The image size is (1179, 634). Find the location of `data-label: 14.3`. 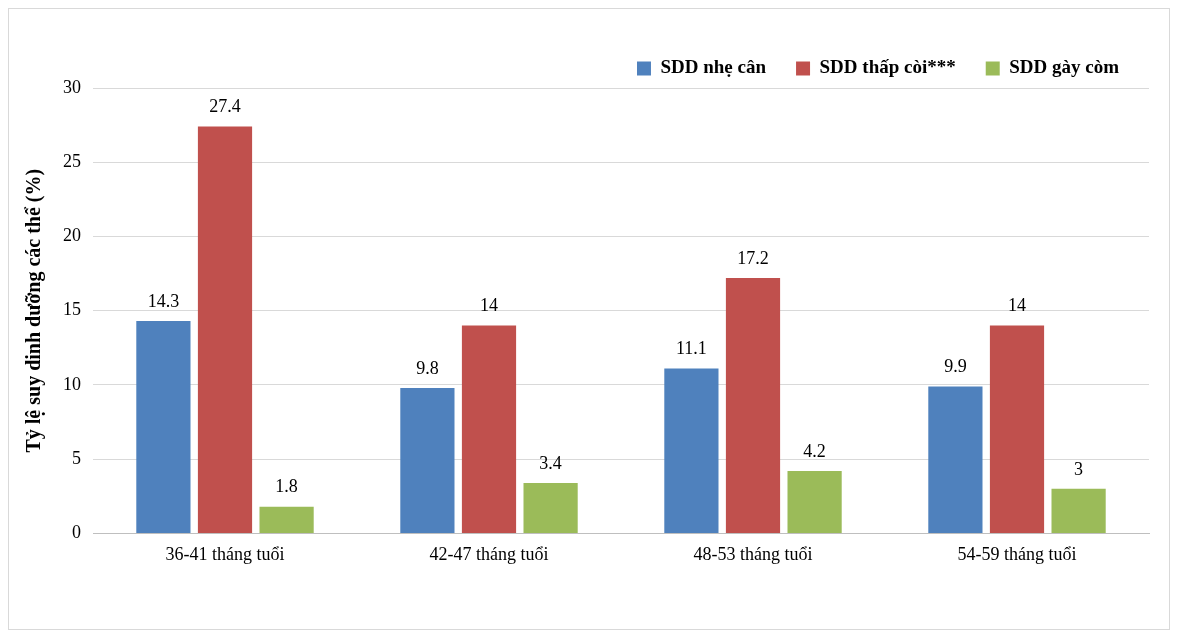

data-label: 14.3 is located at coordinates (163, 300).